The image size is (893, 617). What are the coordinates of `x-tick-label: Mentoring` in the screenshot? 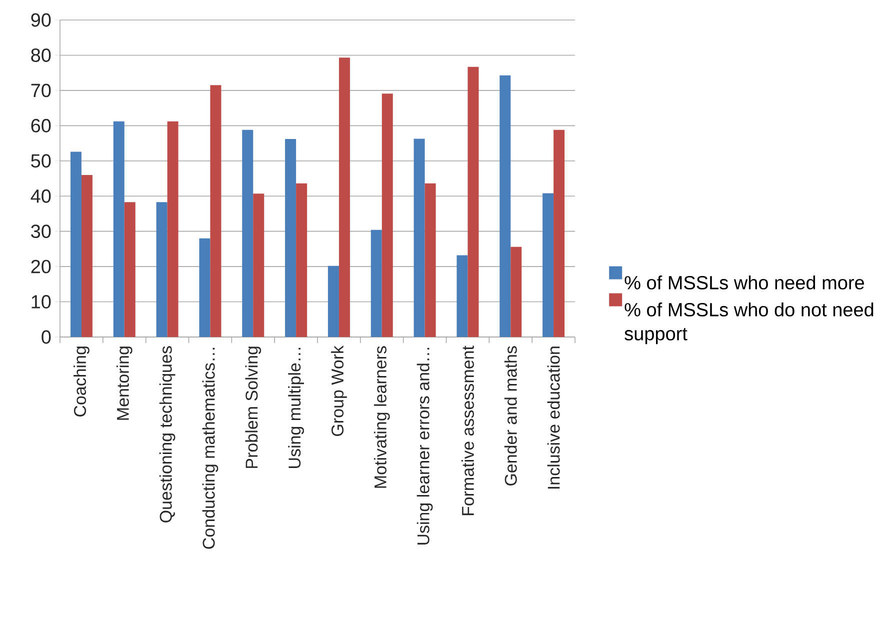 It's located at (124, 383).